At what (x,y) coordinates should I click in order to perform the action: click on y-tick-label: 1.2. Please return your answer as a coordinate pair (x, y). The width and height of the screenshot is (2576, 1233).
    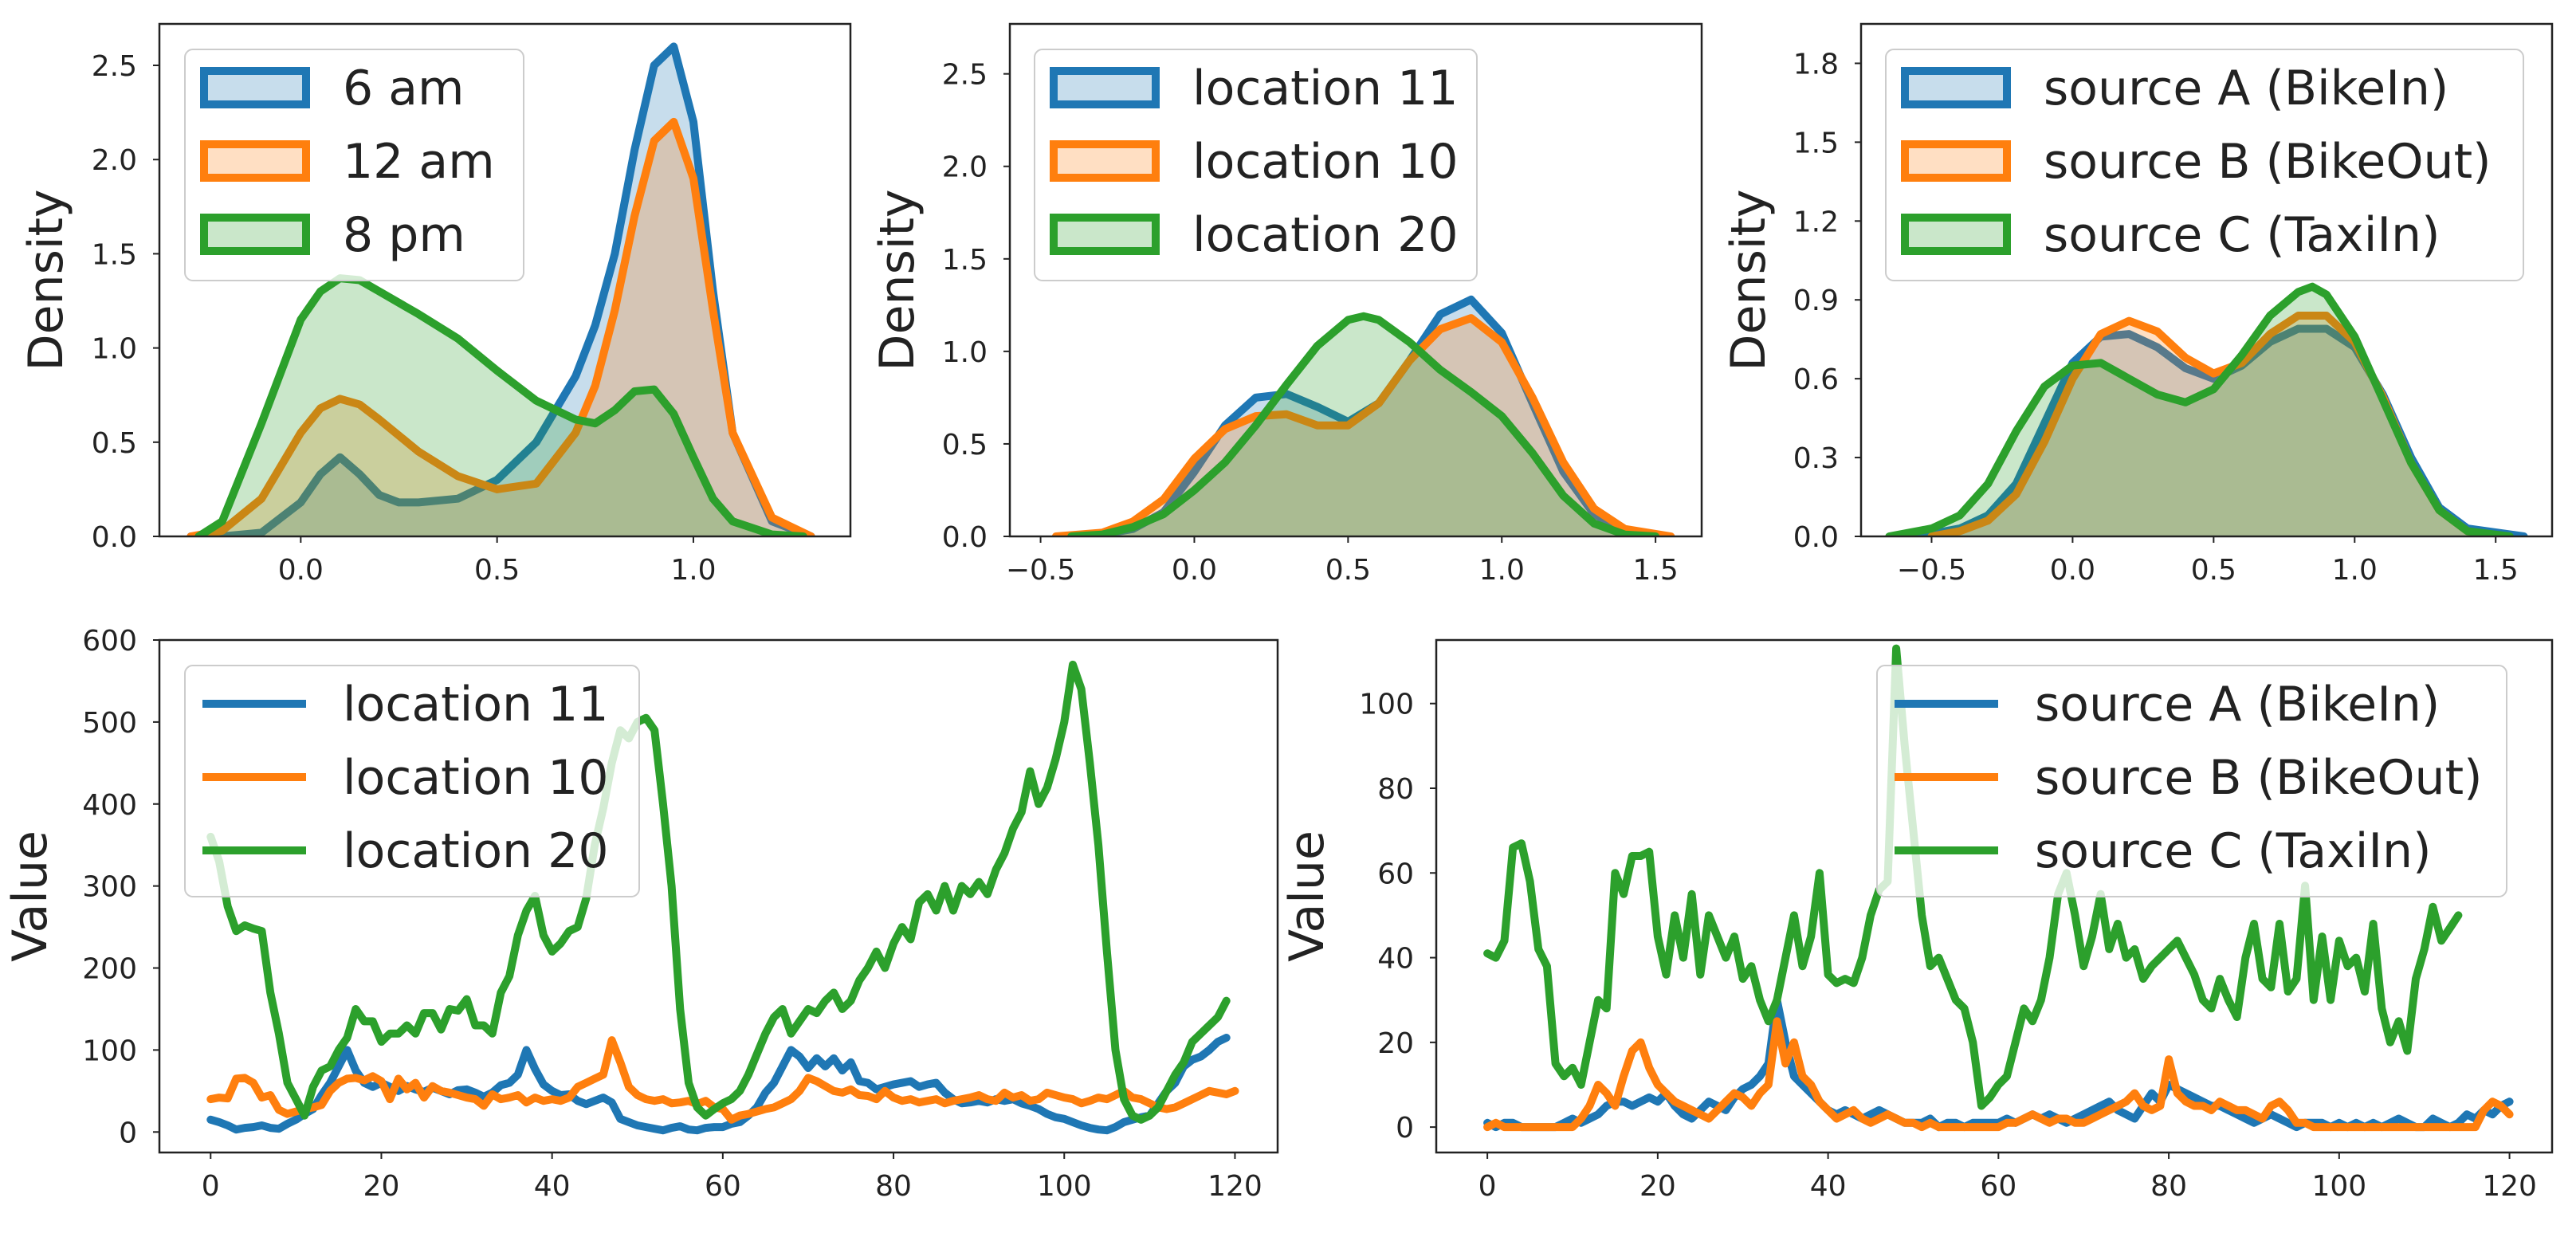
    Looking at the image, I should click on (1816, 222).